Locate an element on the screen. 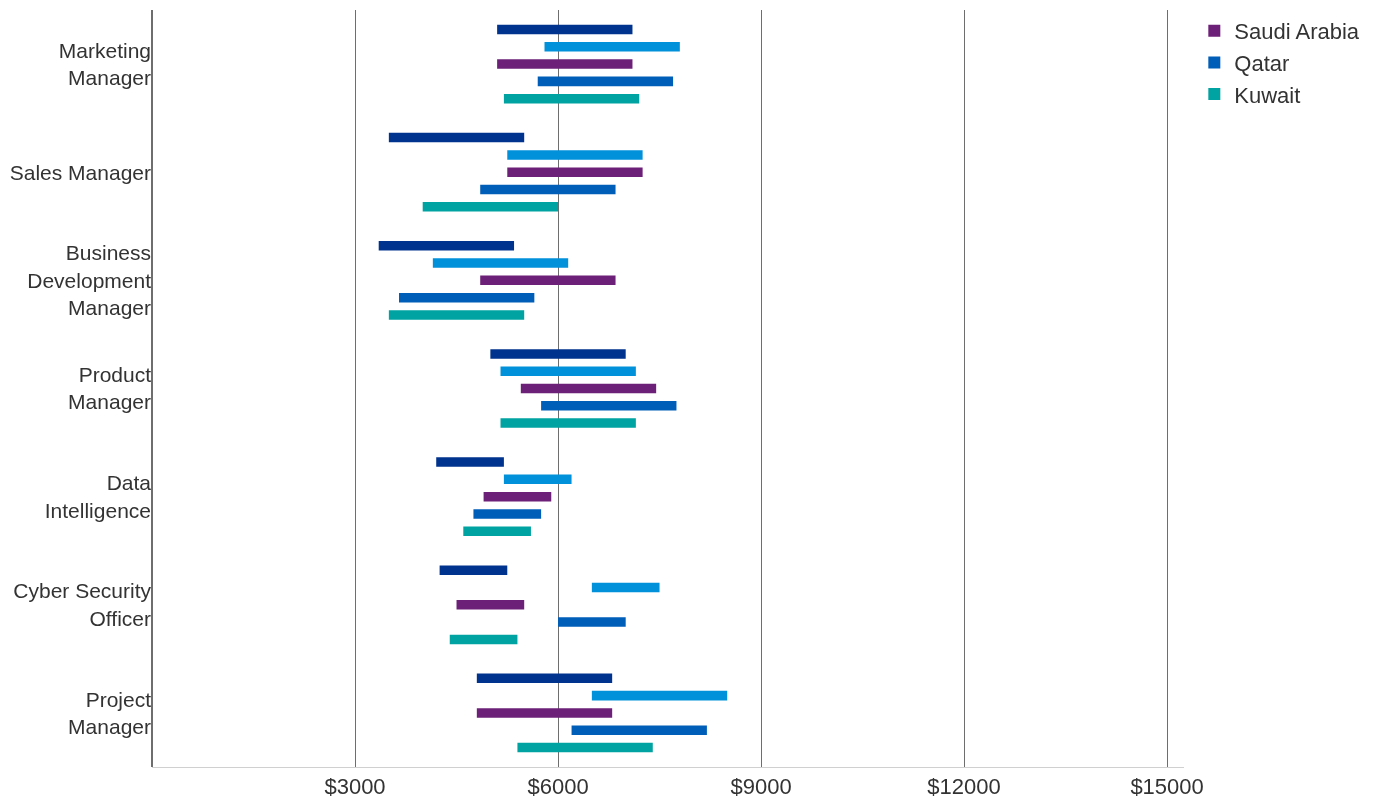 This screenshot has width=1375, height=809. y-tick-label: Product Manager is located at coordinates (110, 388).